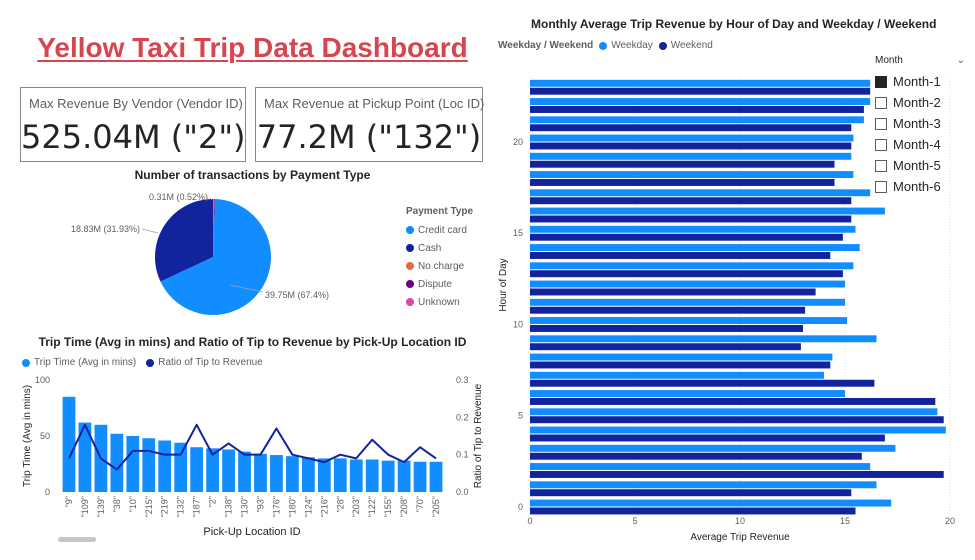 This screenshot has height=560, width=975. Describe the element at coordinates (439, 266) in the screenshot. I see `pie-legend-item: No charge` at that location.